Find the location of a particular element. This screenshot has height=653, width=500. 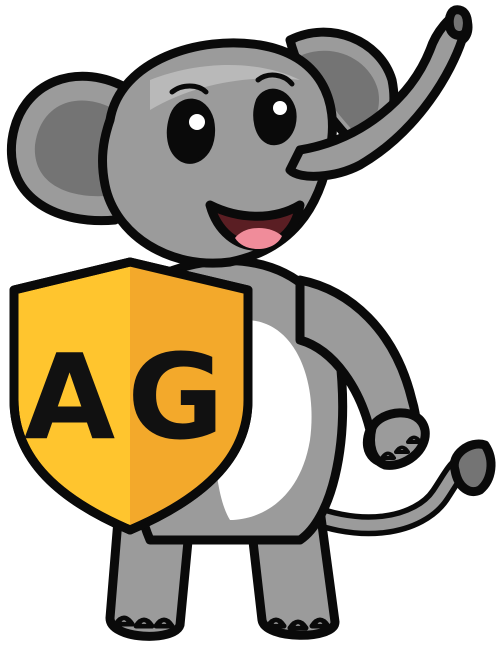

left-eye is located at coordinates (191, 131).